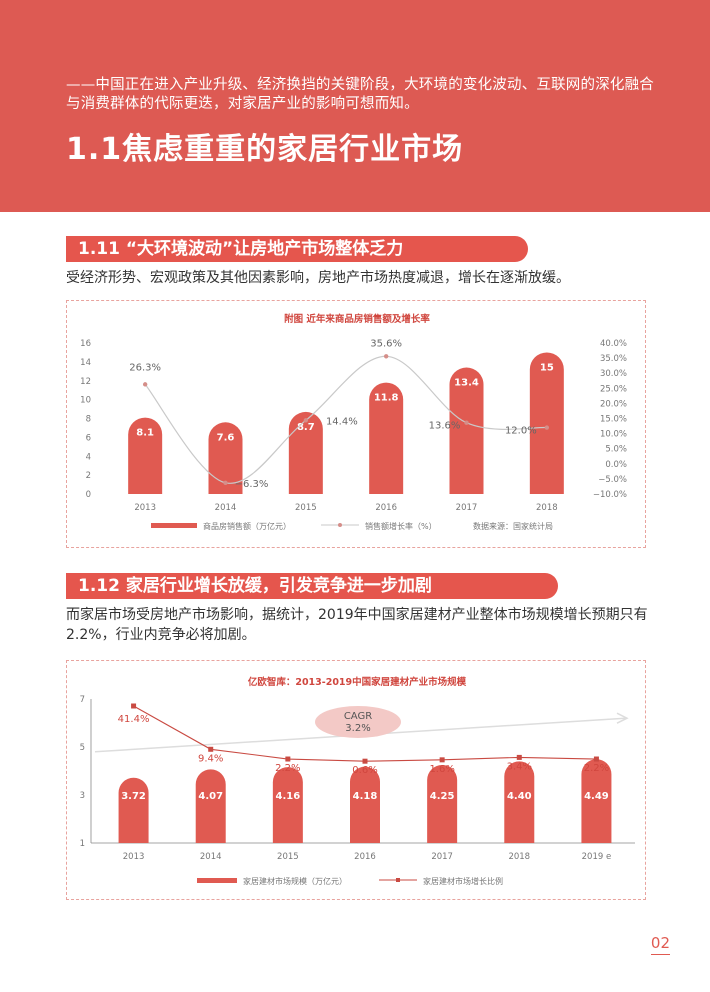  I want to click on line-label: 13.6%, so click(445, 426).